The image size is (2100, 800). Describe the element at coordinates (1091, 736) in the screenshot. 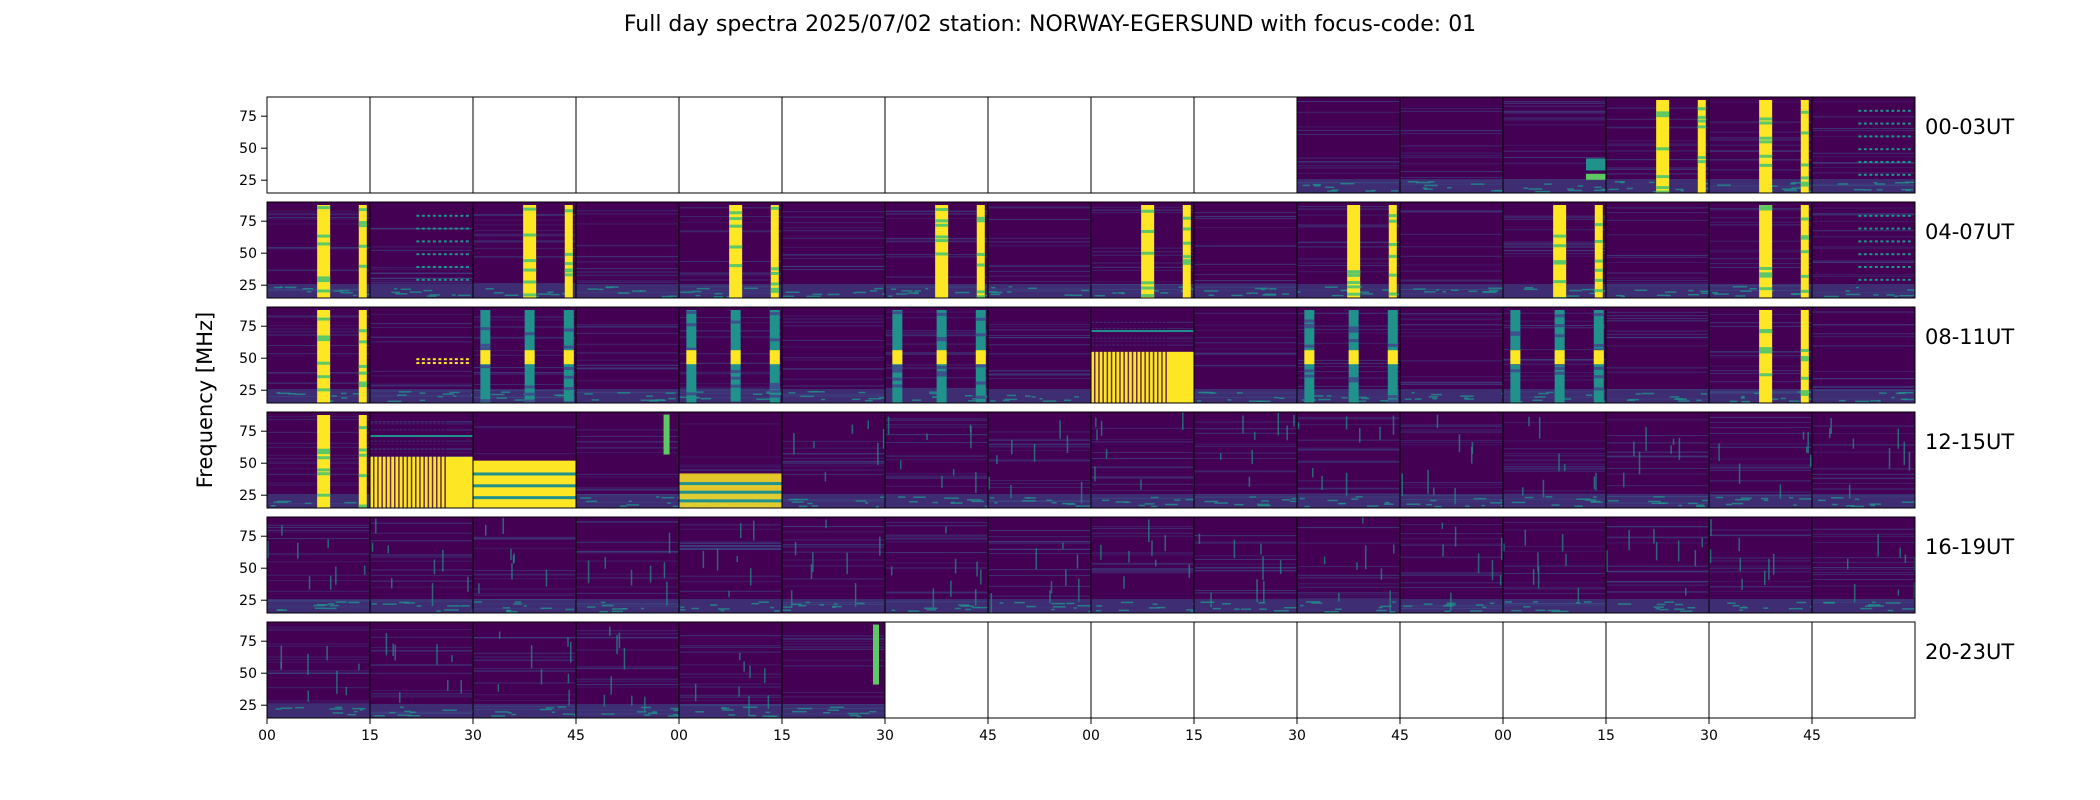

I see `xtick-label-8: 00` at that location.